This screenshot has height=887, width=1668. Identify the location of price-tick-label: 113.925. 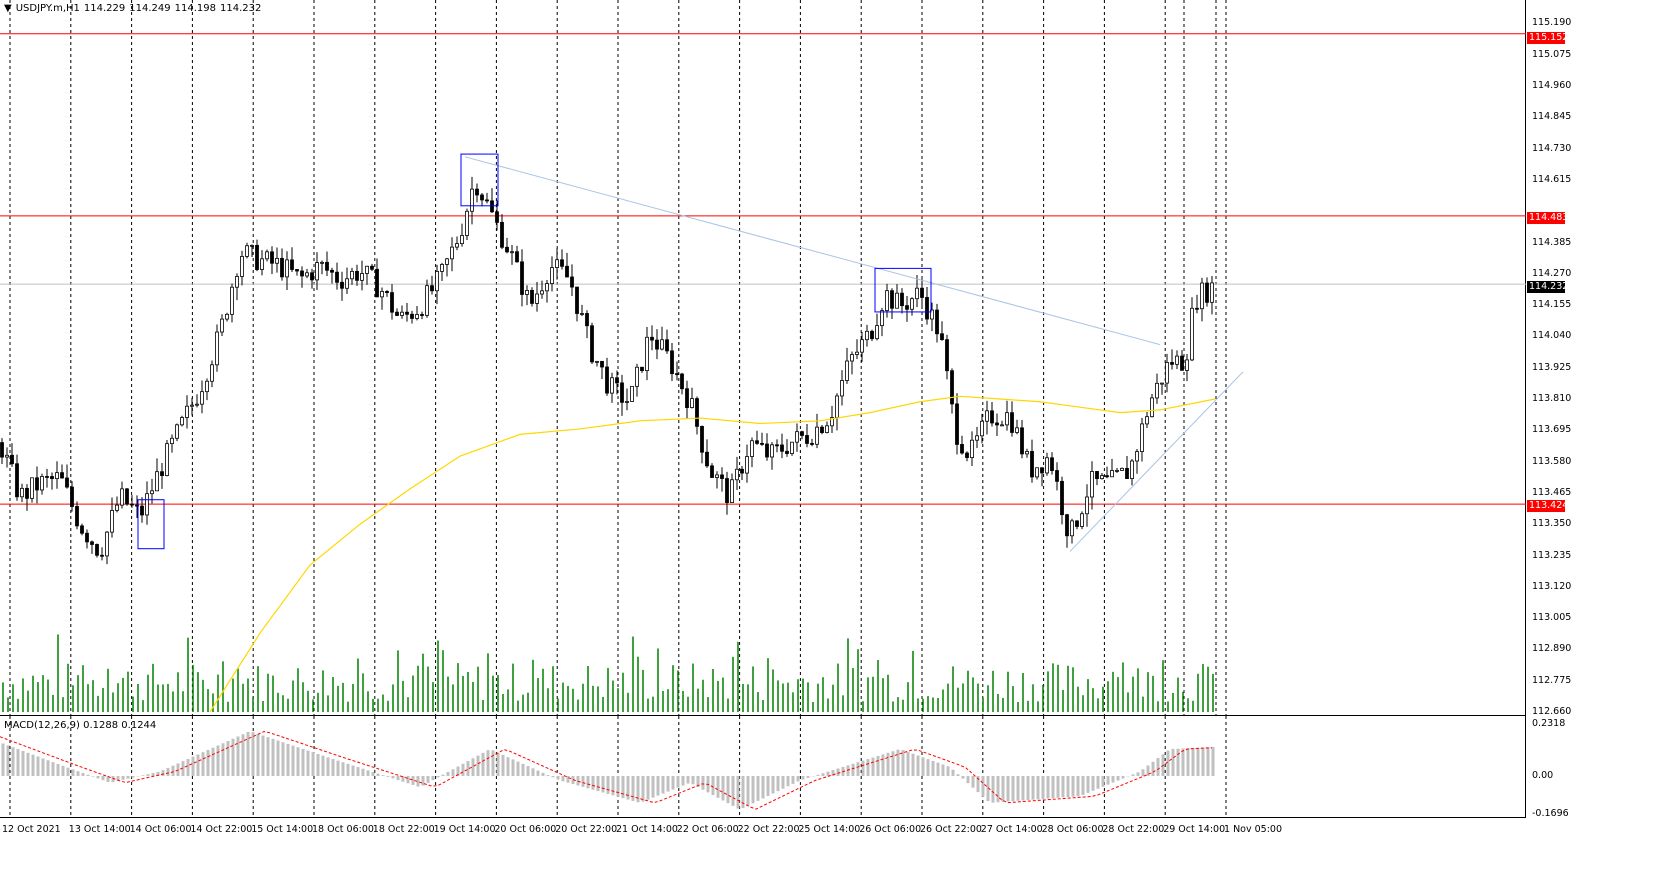
(1552, 367).